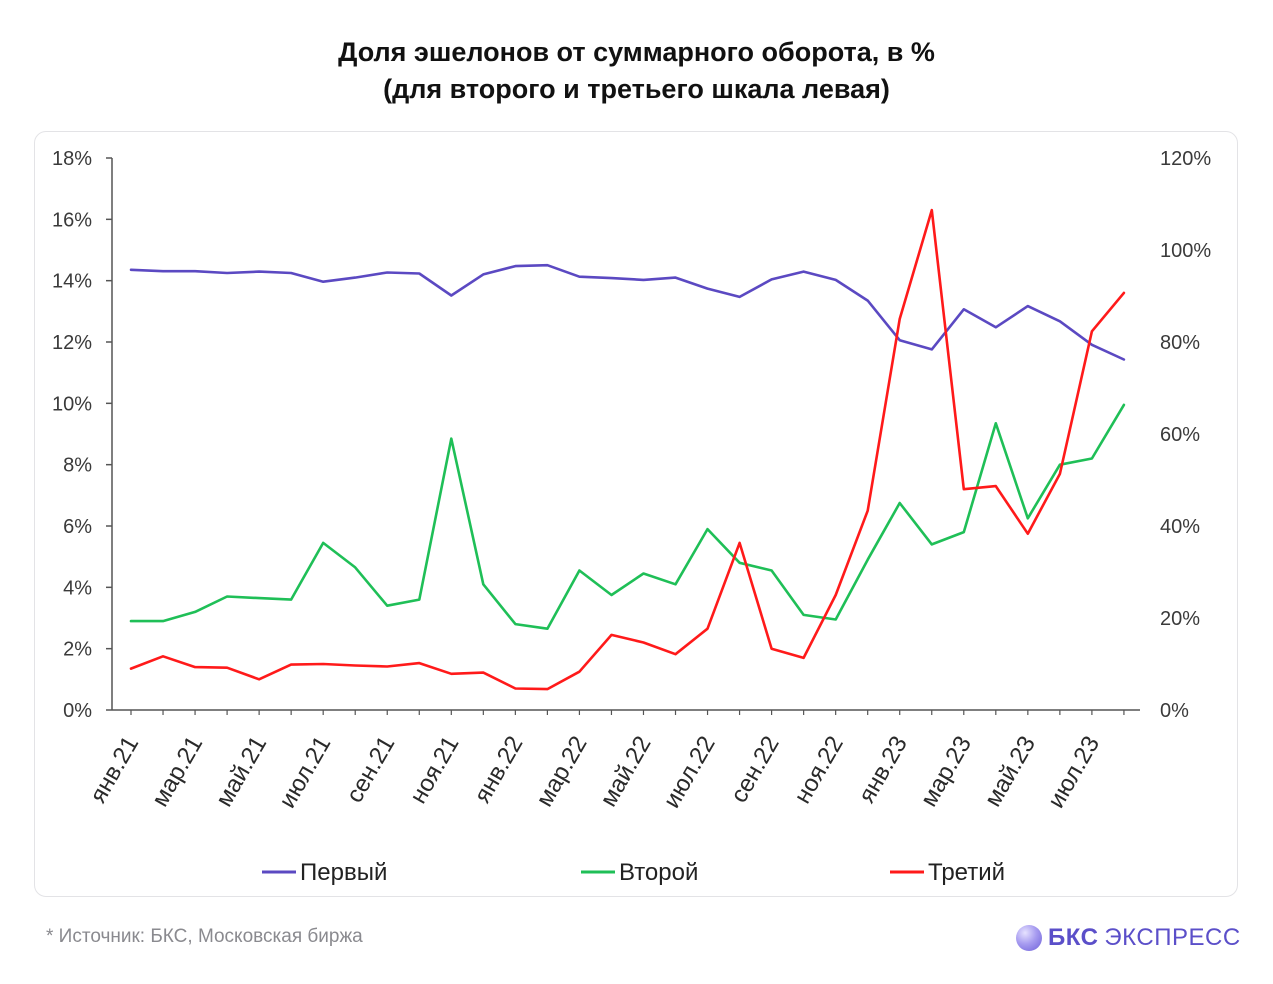 The image size is (1273, 984). Describe the element at coordinates (1185, 159) in the screenshot. I see `right-tick-label: 120%` at that location.